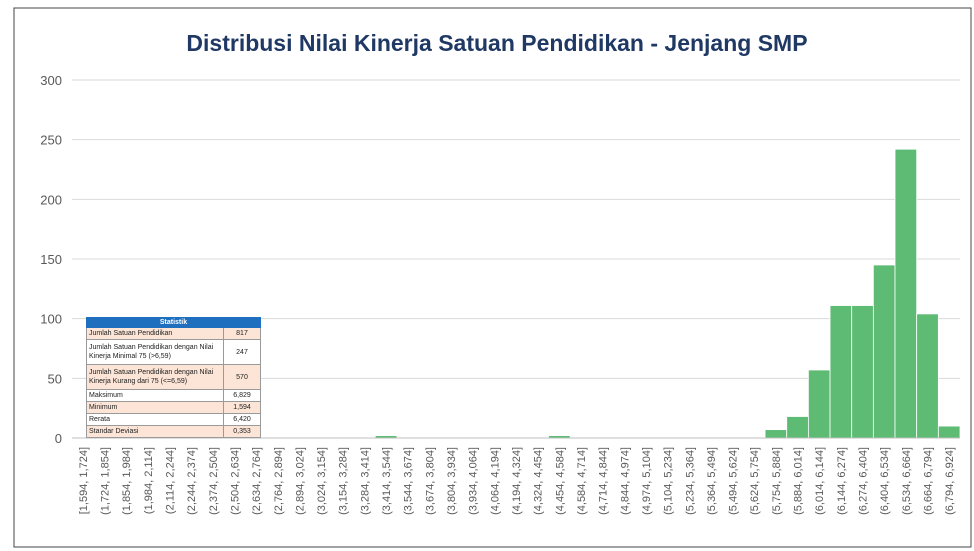 The width and height of the screenshot is (974, 551). I want to click on stats-row: Minimum 1,594, so click(173, 407).